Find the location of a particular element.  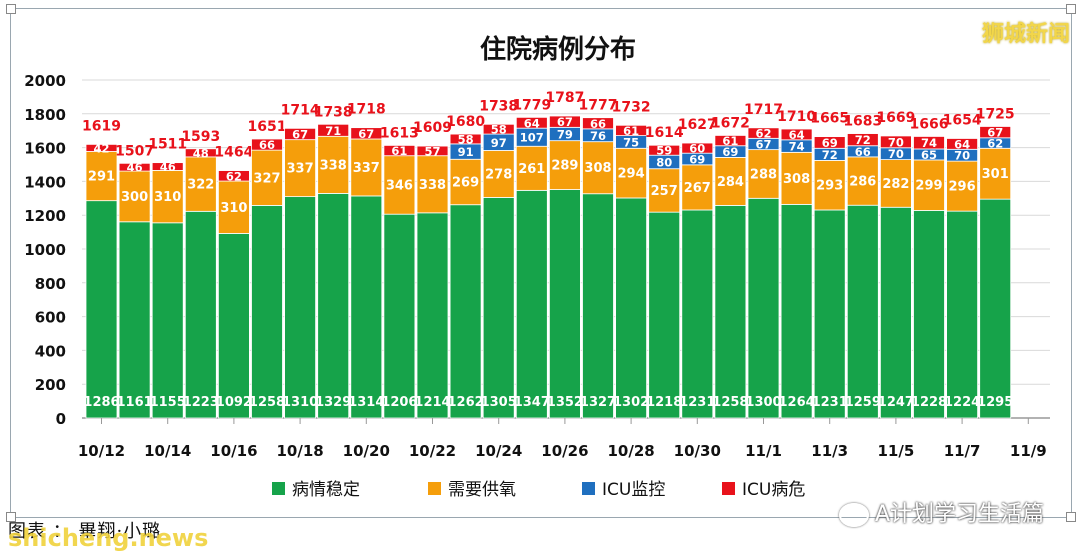

bar-value-label: 278 is located at coordinates (498, 174).